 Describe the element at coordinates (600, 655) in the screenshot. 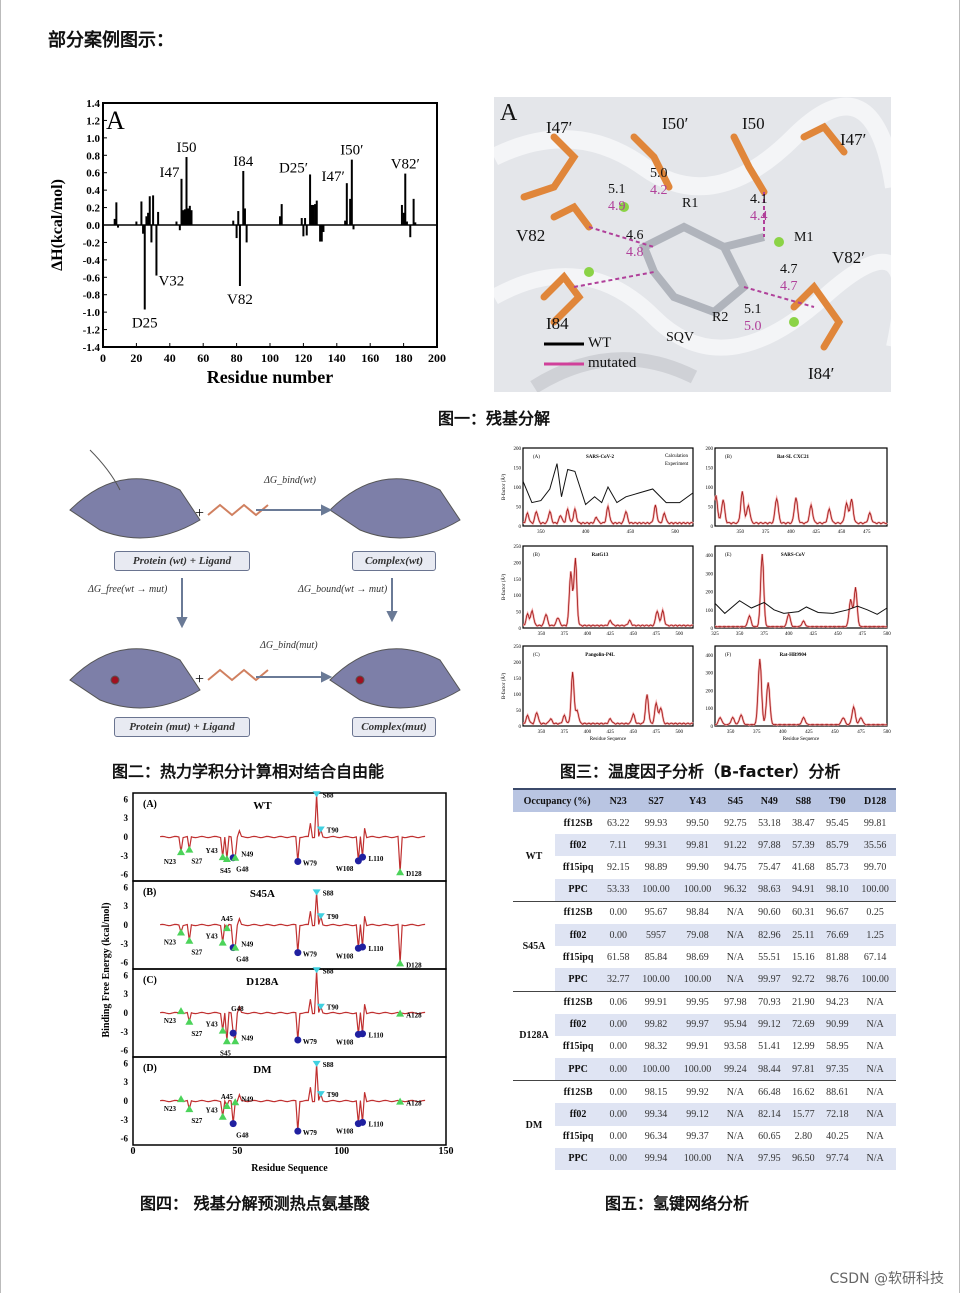

I see `panel-title: Pangolin-P4L` at that location.